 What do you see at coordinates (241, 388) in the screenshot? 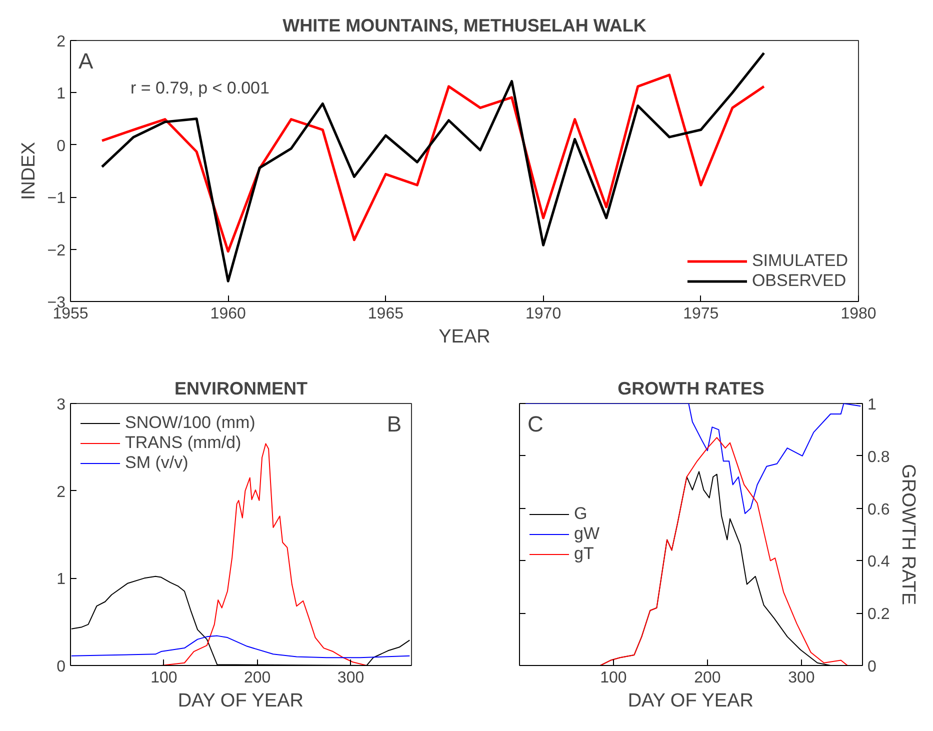
I see `chart-title: ENVIRONMENT` at bounding box center [241, 388].